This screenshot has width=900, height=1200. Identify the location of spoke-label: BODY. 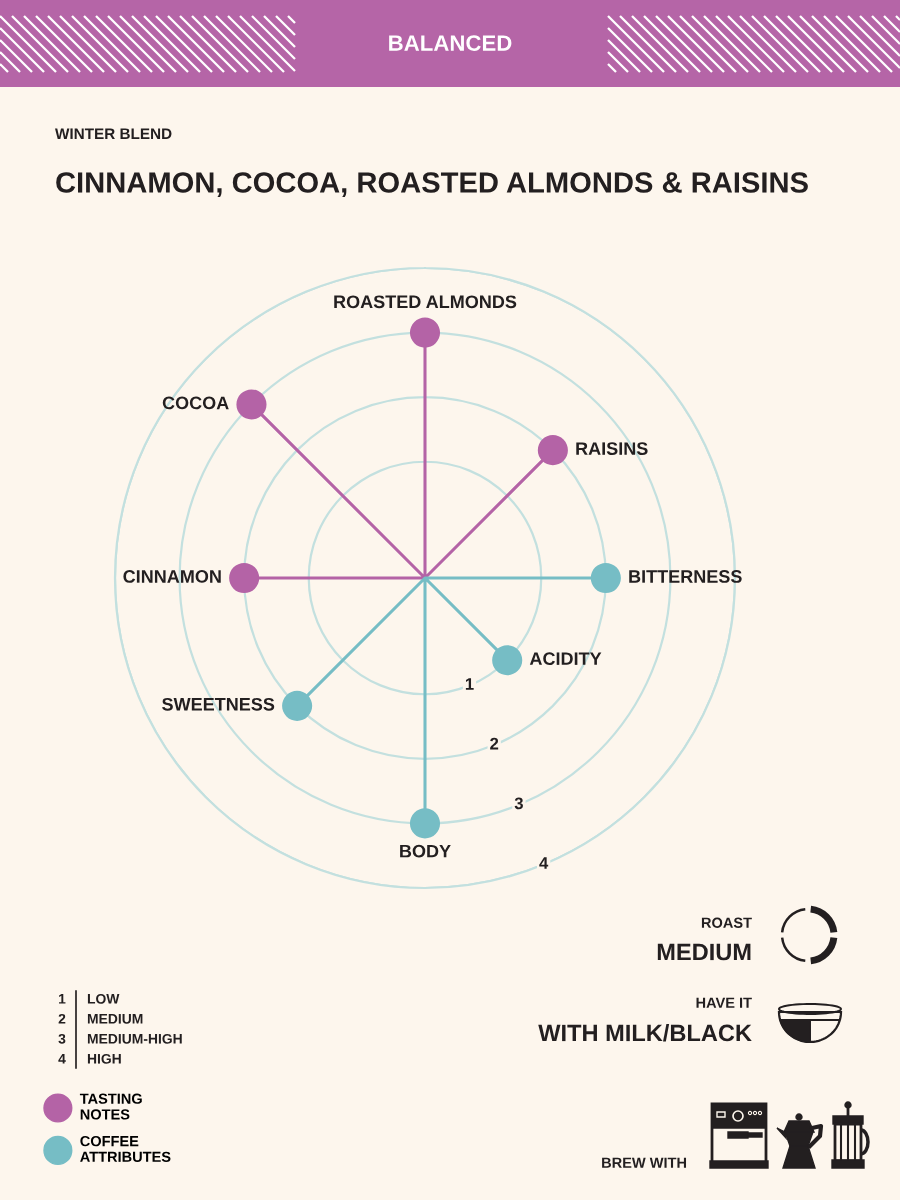
(425, 851).